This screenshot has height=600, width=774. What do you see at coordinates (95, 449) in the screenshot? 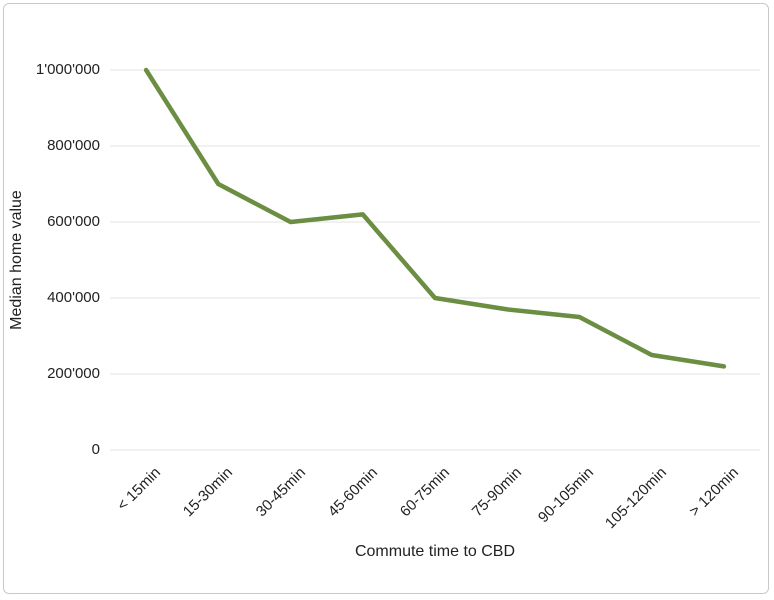
I see `y-tick-label: 0` at bounding box center [95, 449].